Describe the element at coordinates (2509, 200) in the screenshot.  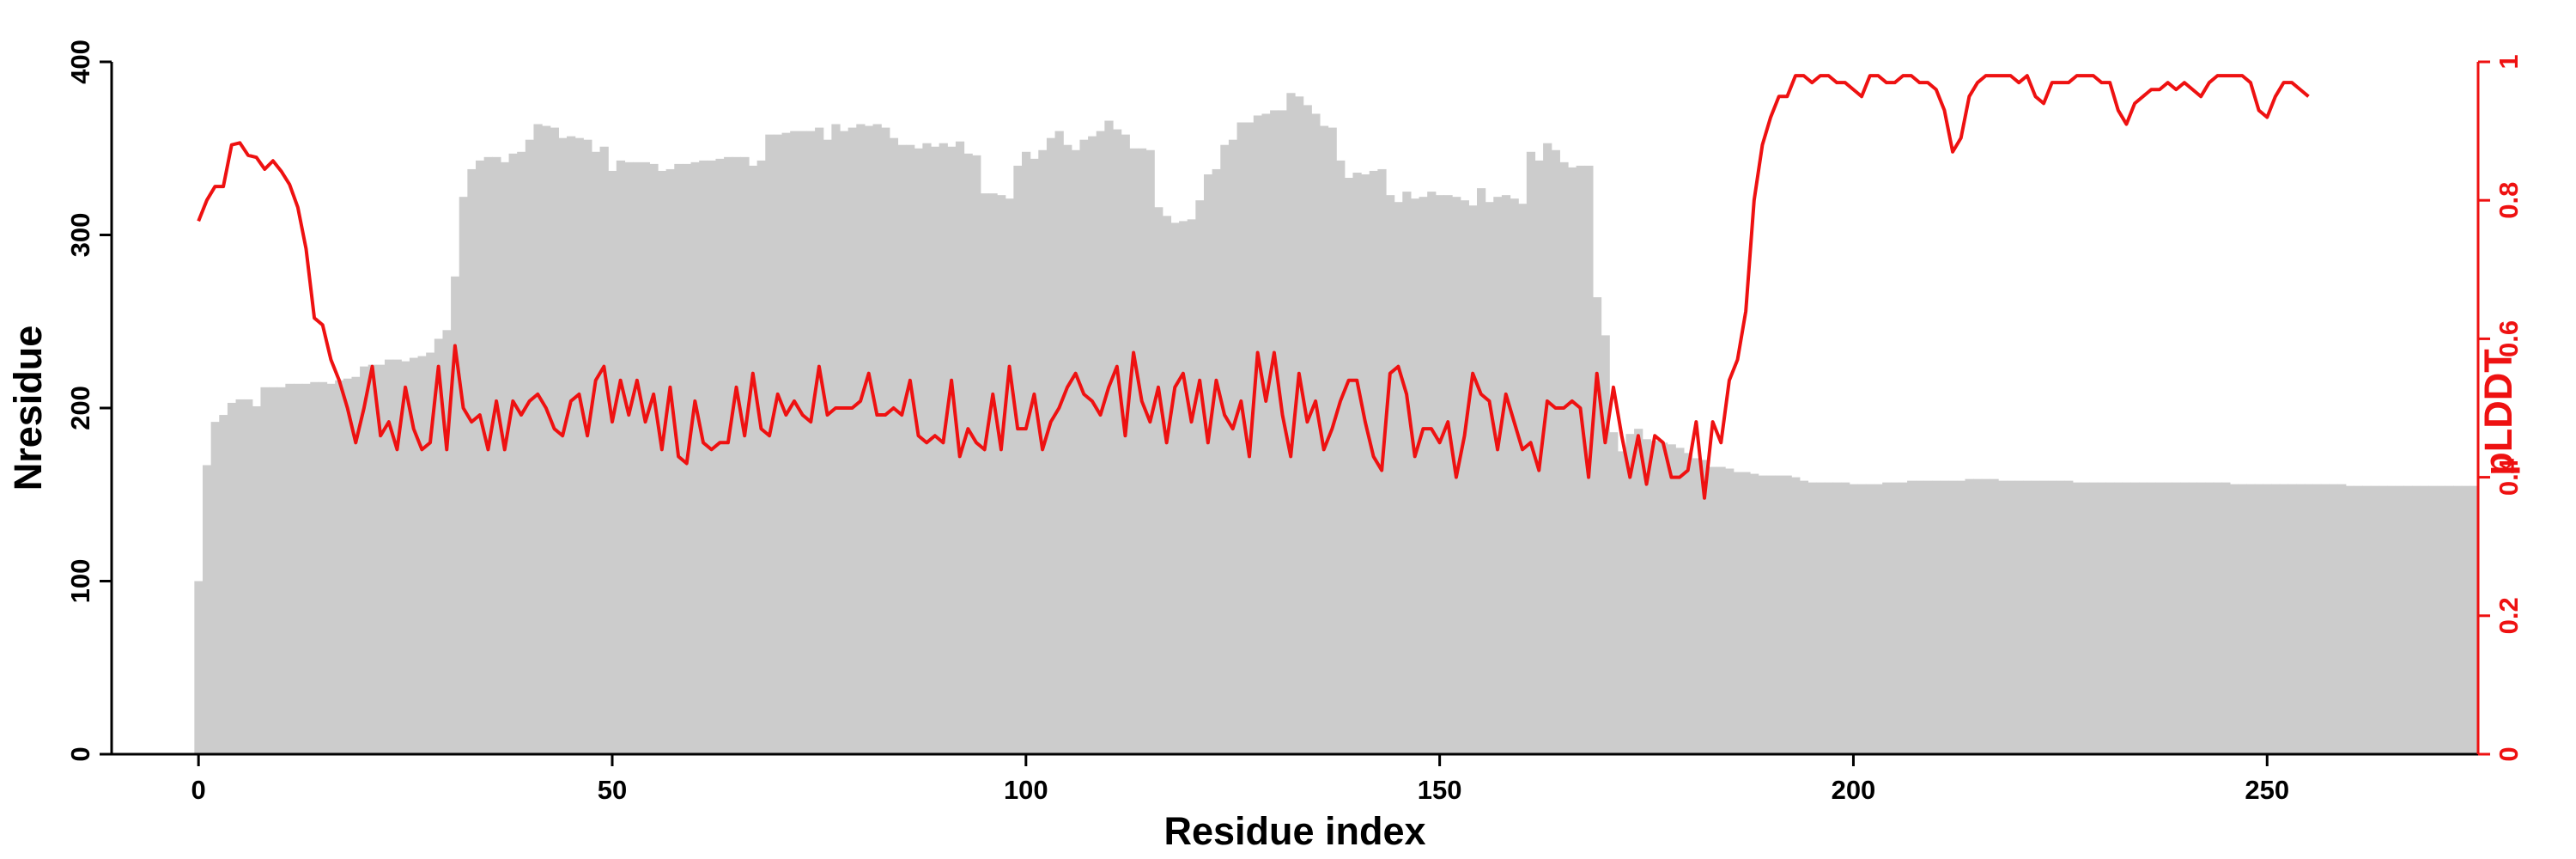
I see `y-right-tick-label: 0.8` at that location.